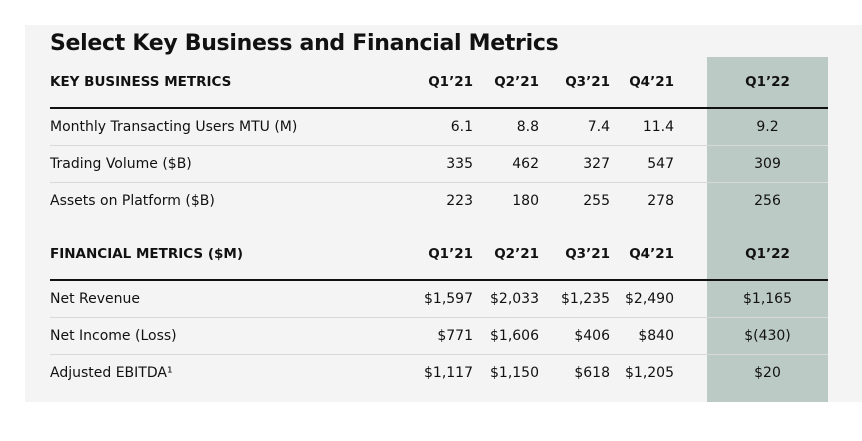  Describe the element at coordinates (459, 200) in the screenshot. I see `cell: 223` at that location.